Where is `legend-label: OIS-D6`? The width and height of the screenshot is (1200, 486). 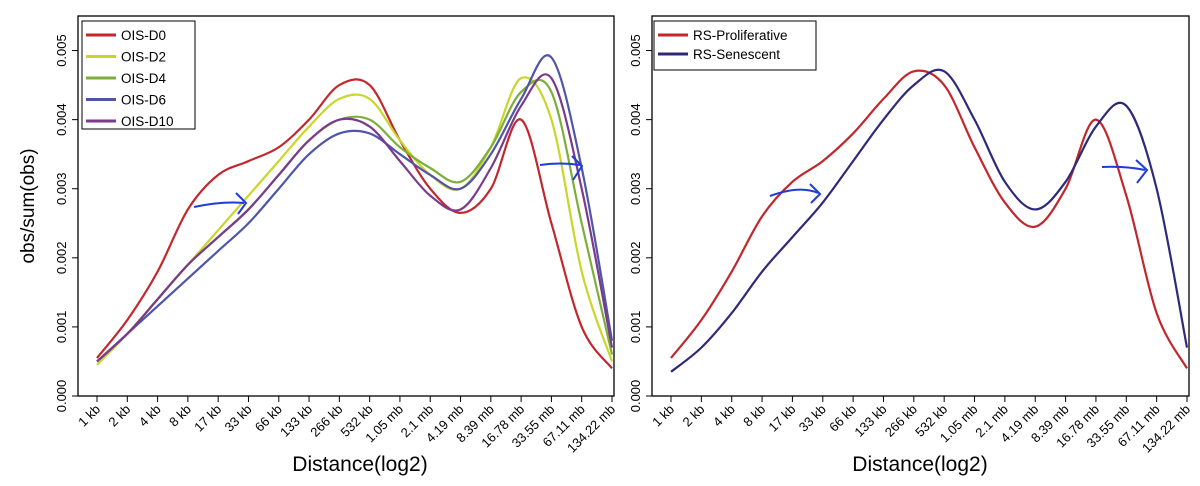
legend-label: OIS-D6 is located at coordinates (143, 100).